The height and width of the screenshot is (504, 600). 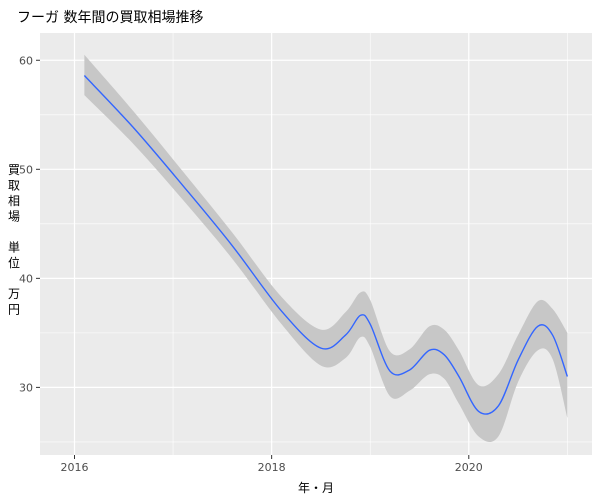 What do you see at coordinates (75, 467) in the screenshot?
I see `x-tick-label: 2016` at bounding box center [75, 467].